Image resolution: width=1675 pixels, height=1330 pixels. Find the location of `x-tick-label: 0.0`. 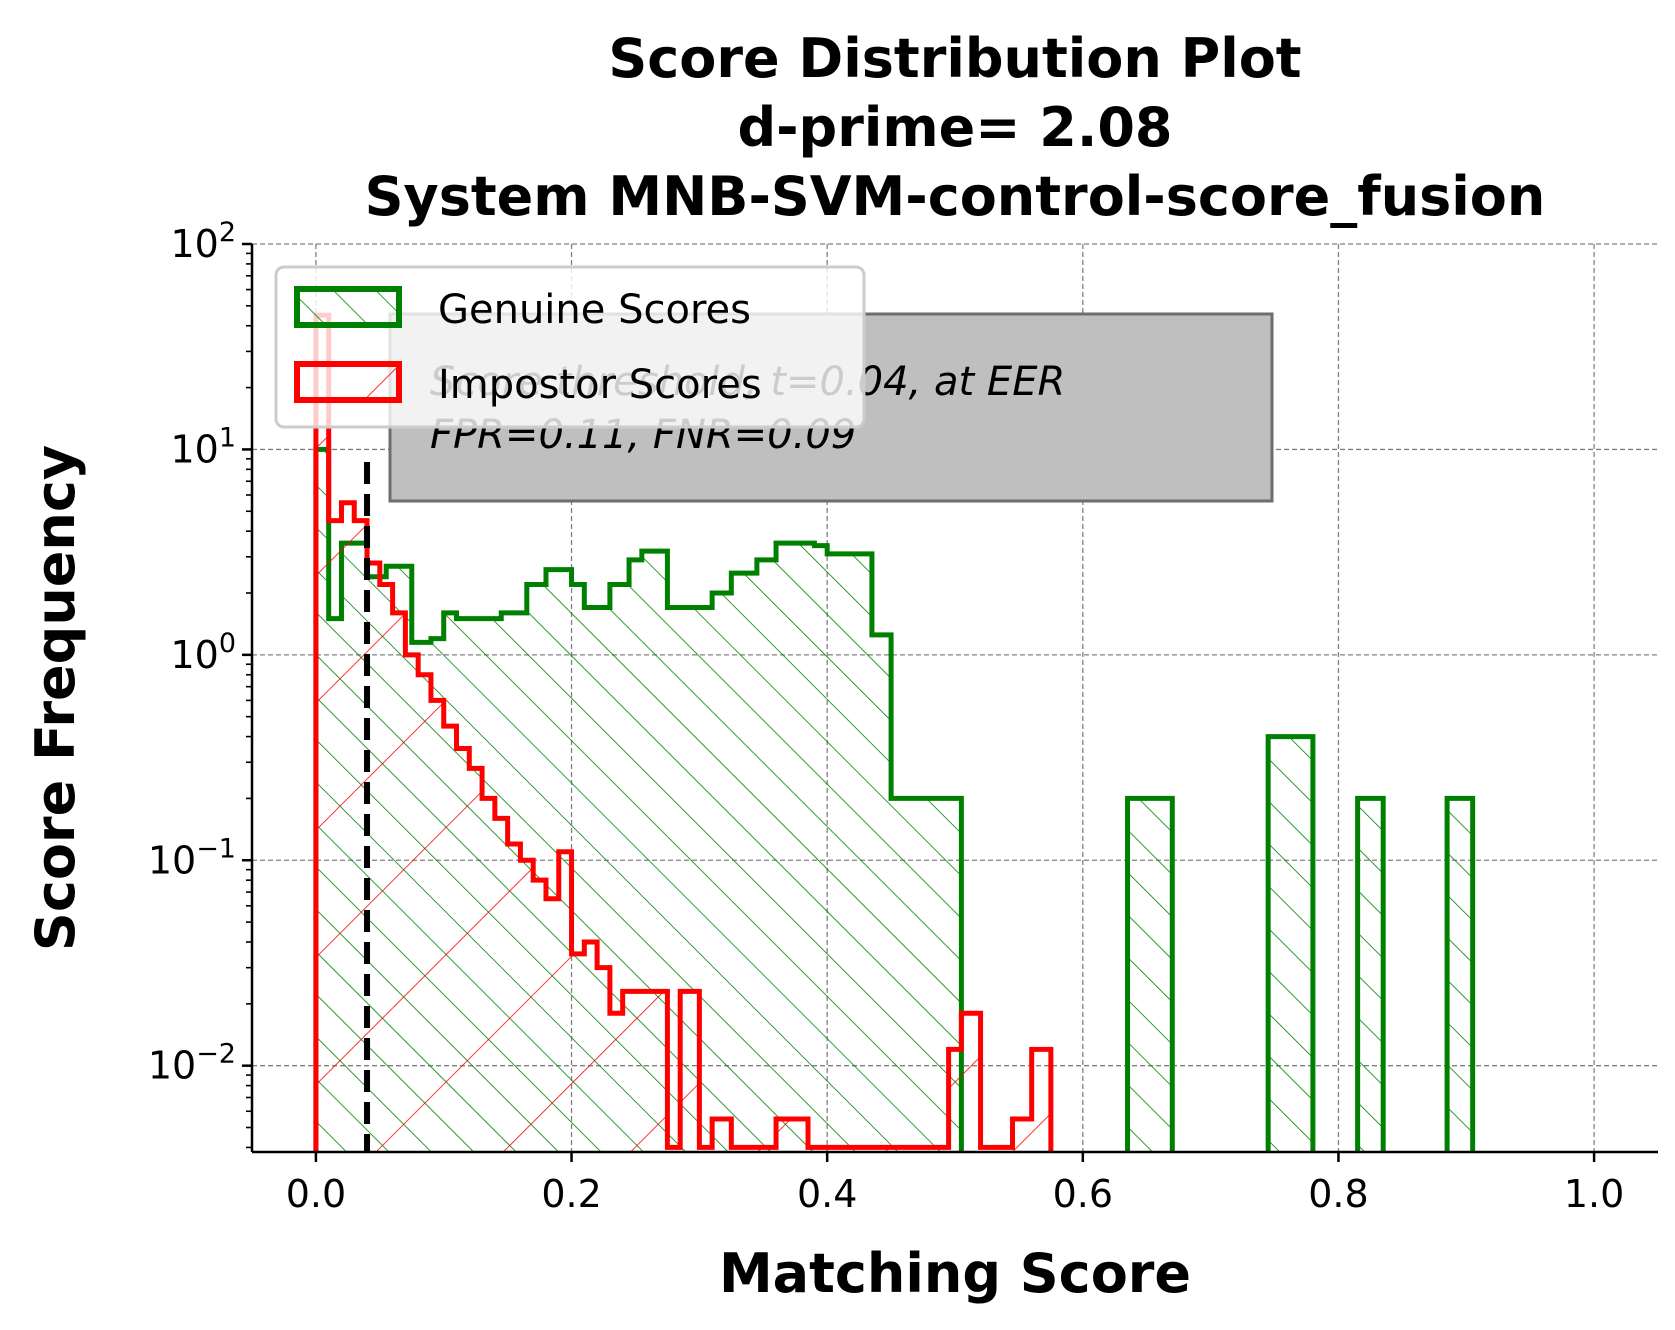

x-tick-label: 0.0 is located at coordinates (316, 1194).